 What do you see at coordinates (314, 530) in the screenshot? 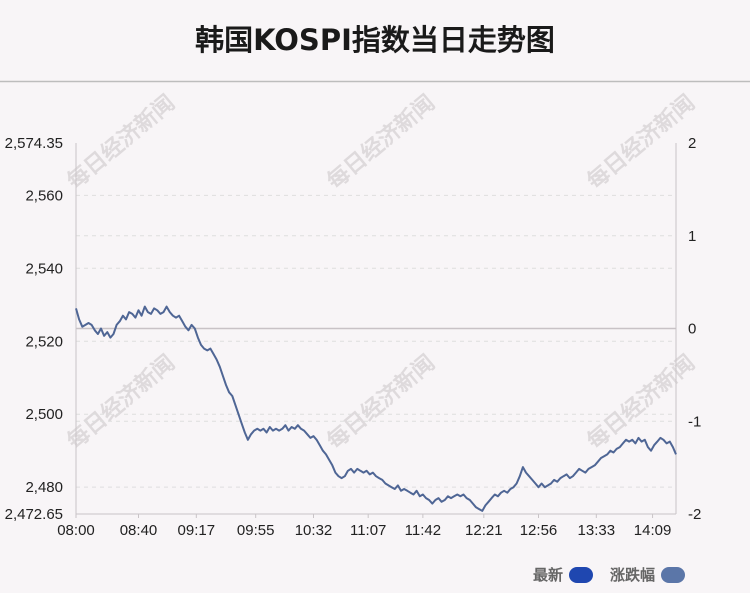
I see `x-tick-label: 10:32` at bounding box center [314, 530].